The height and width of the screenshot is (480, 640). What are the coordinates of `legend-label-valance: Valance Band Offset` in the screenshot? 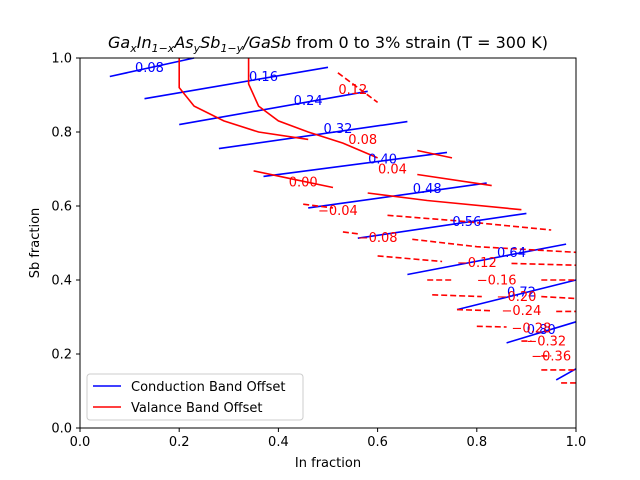 It's located at (197, 408).